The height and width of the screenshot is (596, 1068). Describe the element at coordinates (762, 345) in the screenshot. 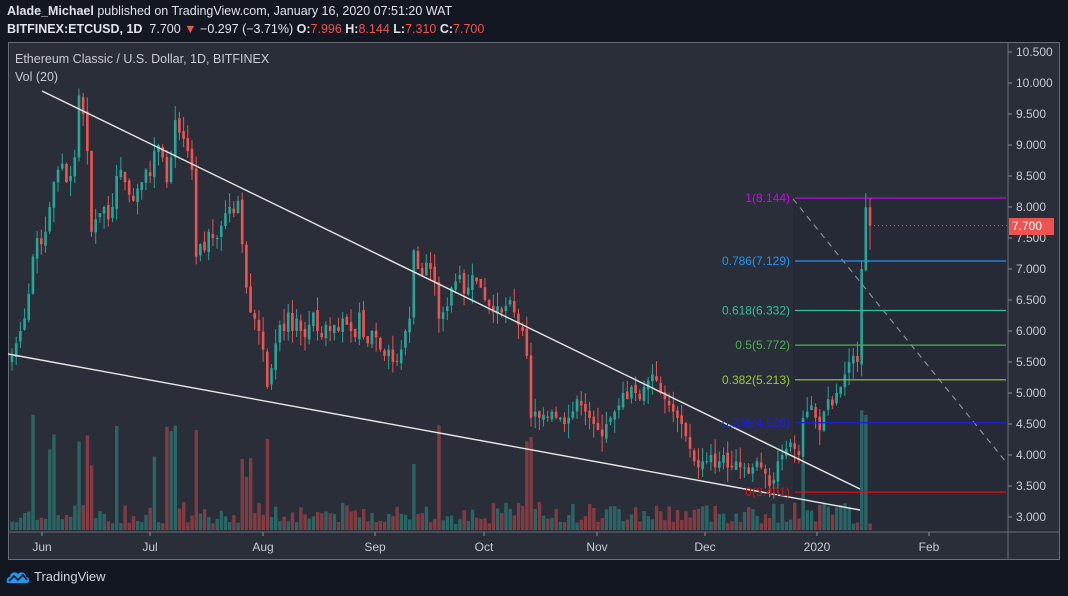

I see `fib-level-label: 0.5(5.772)` at that location.